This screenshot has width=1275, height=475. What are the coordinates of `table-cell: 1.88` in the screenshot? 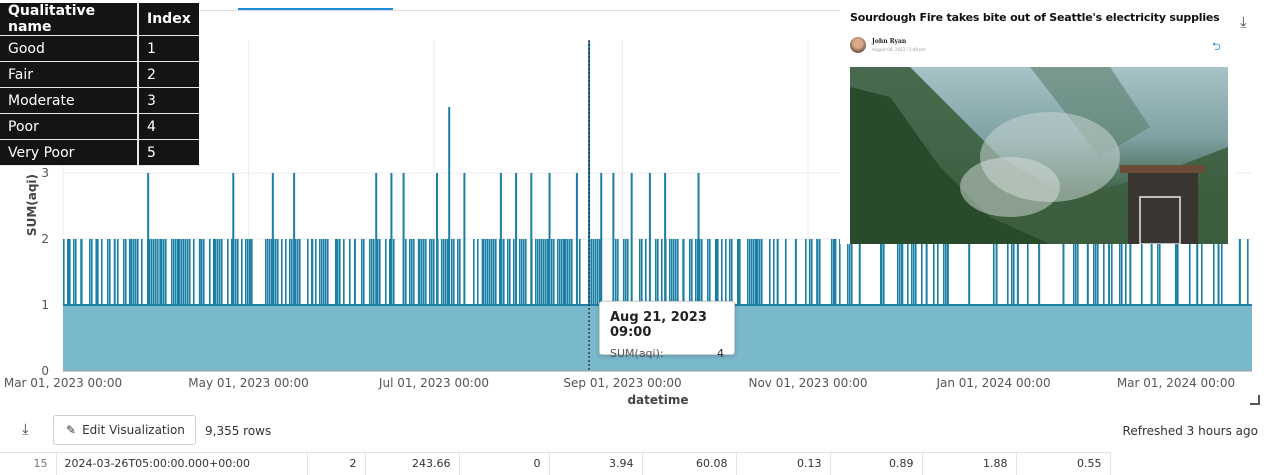 It's located at (969, 463).